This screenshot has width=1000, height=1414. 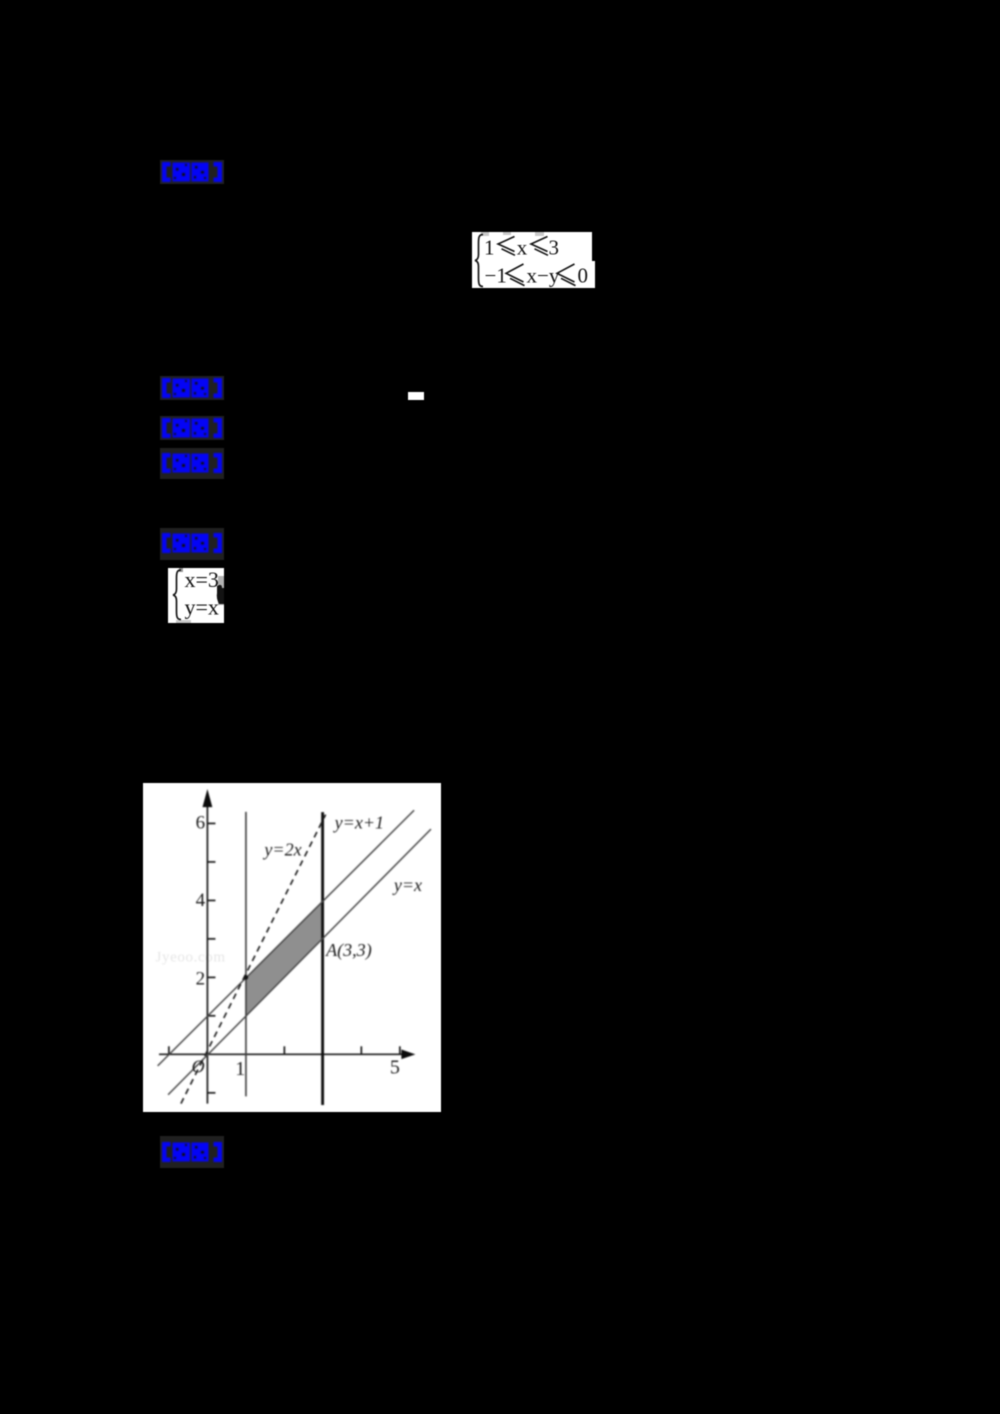 I want to click on svg-text: x−y, so click(x=543, y=276).